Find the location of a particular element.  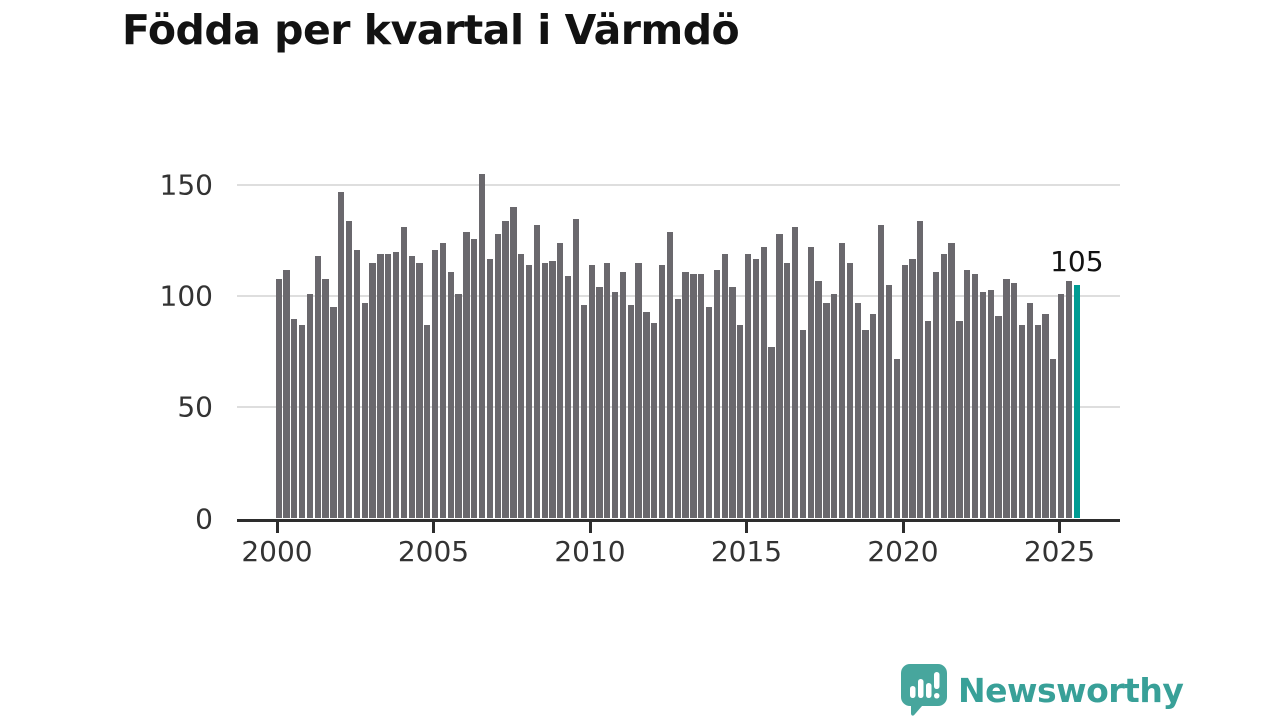

bar-2023-q4 is located at coordinates (1022, 422).